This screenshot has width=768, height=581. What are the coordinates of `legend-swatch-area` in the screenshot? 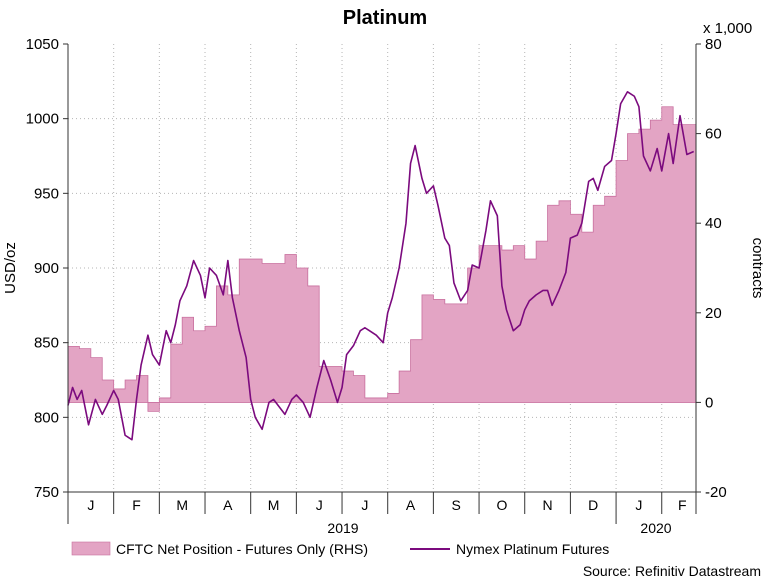 It's located at (91, 548).